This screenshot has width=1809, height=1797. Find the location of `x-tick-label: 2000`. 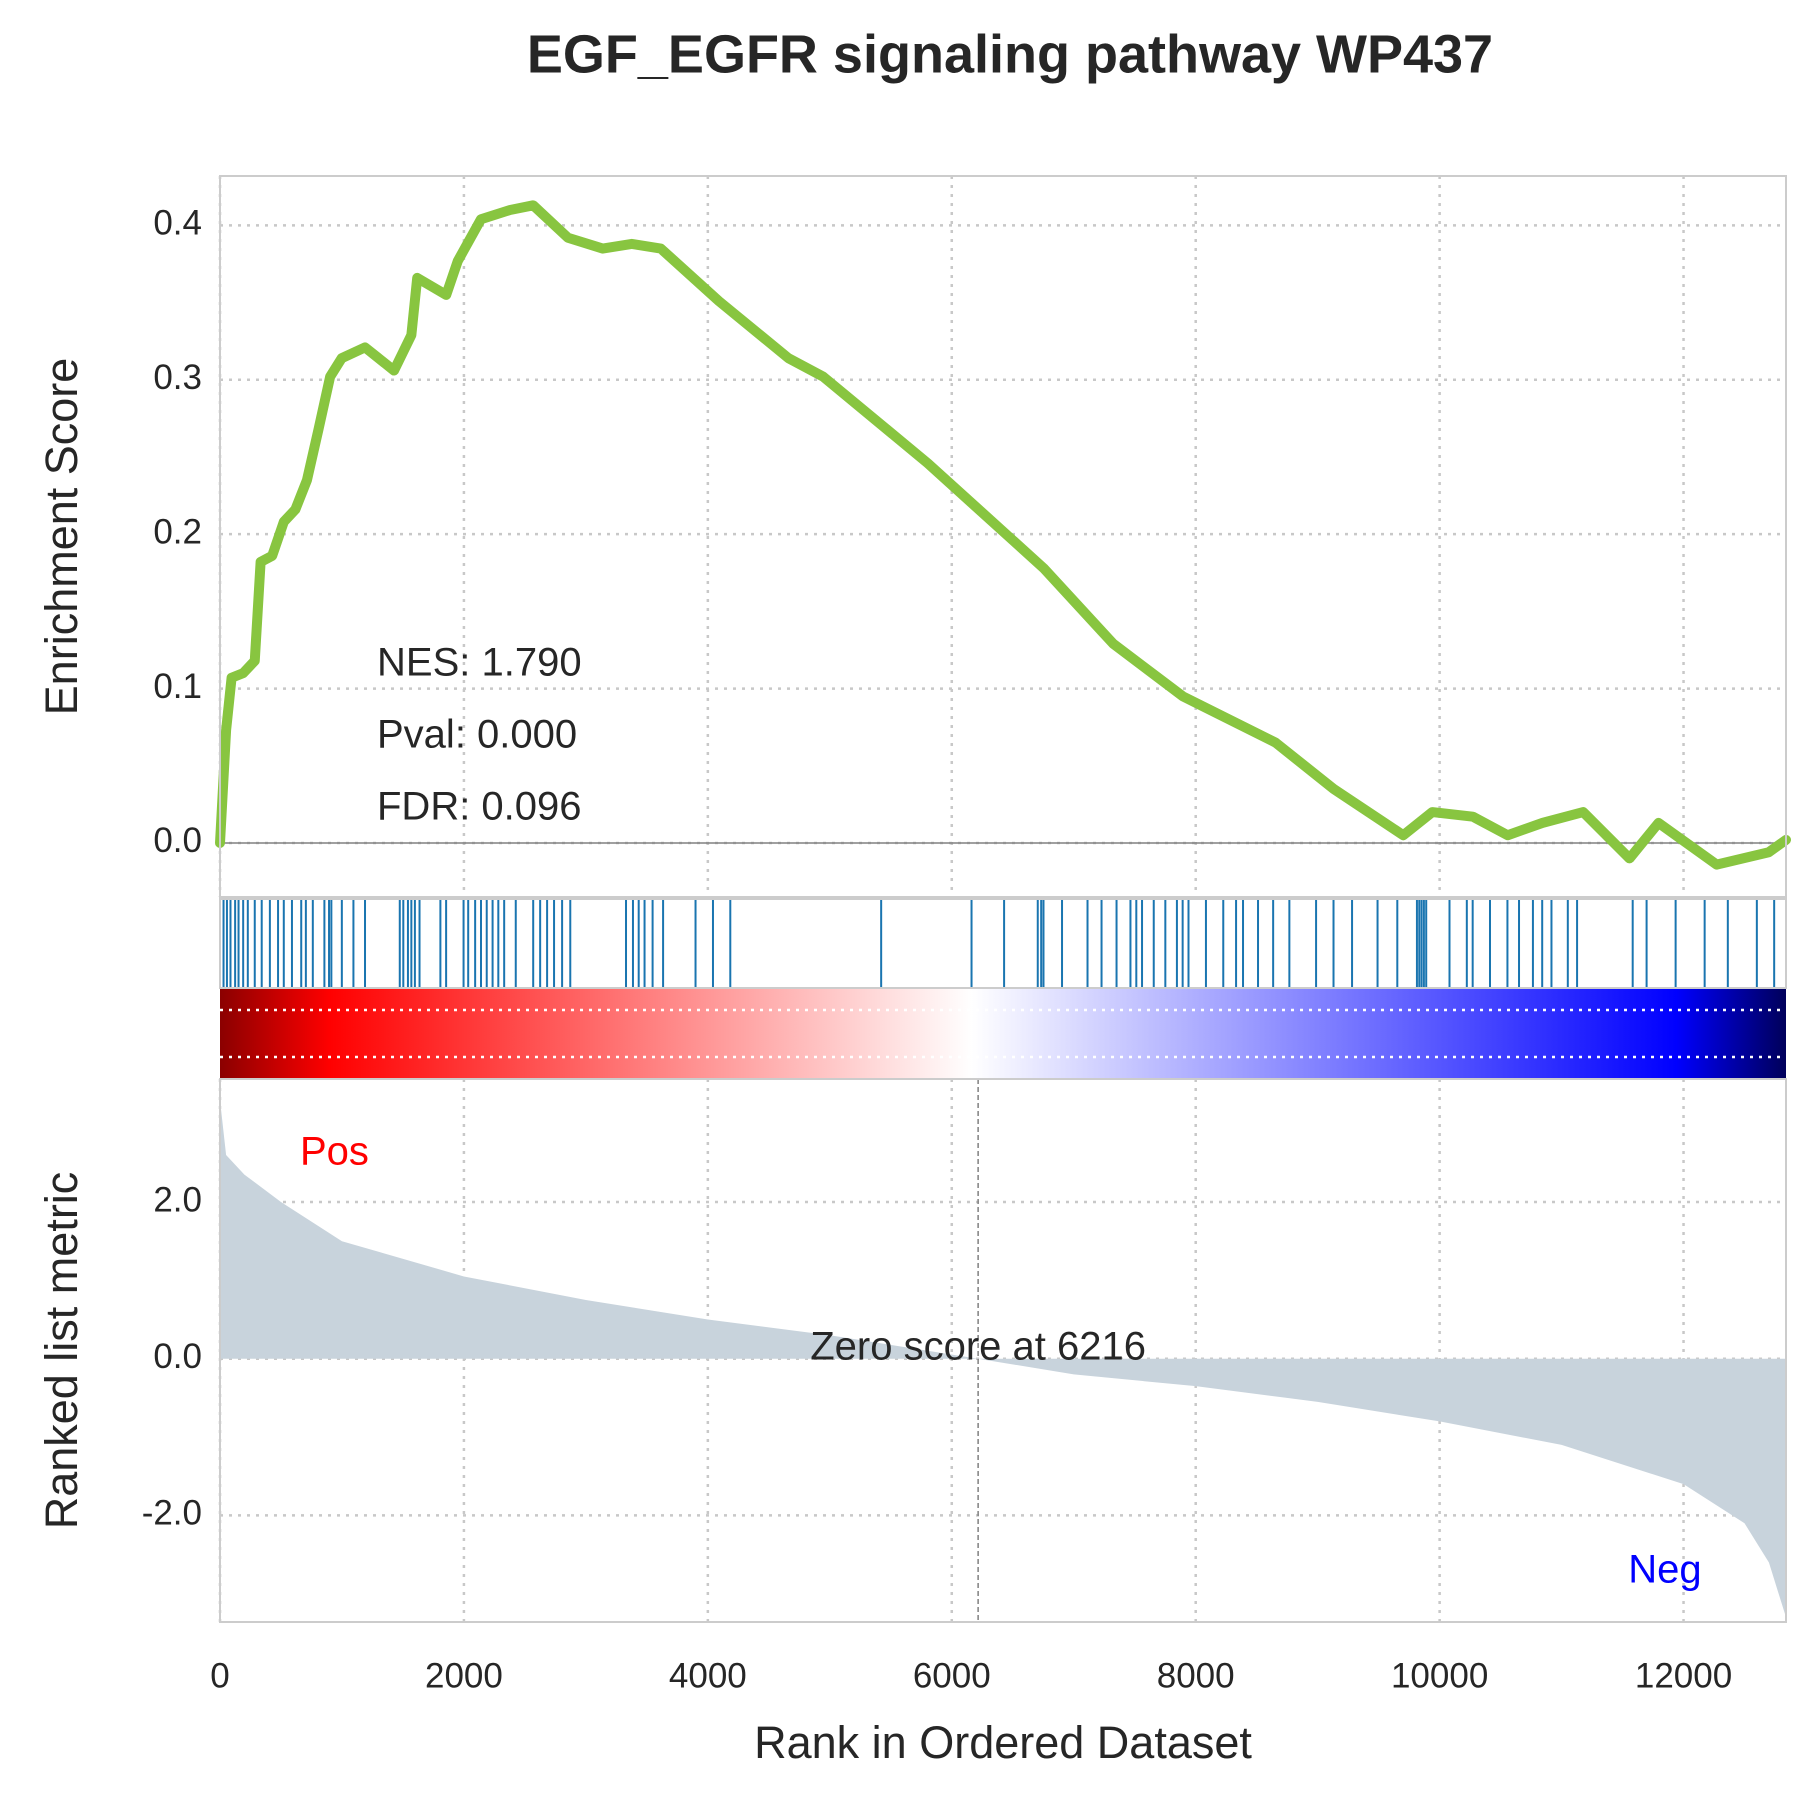

x-tick-label: 2000 is located at coordinates (464, 1675).